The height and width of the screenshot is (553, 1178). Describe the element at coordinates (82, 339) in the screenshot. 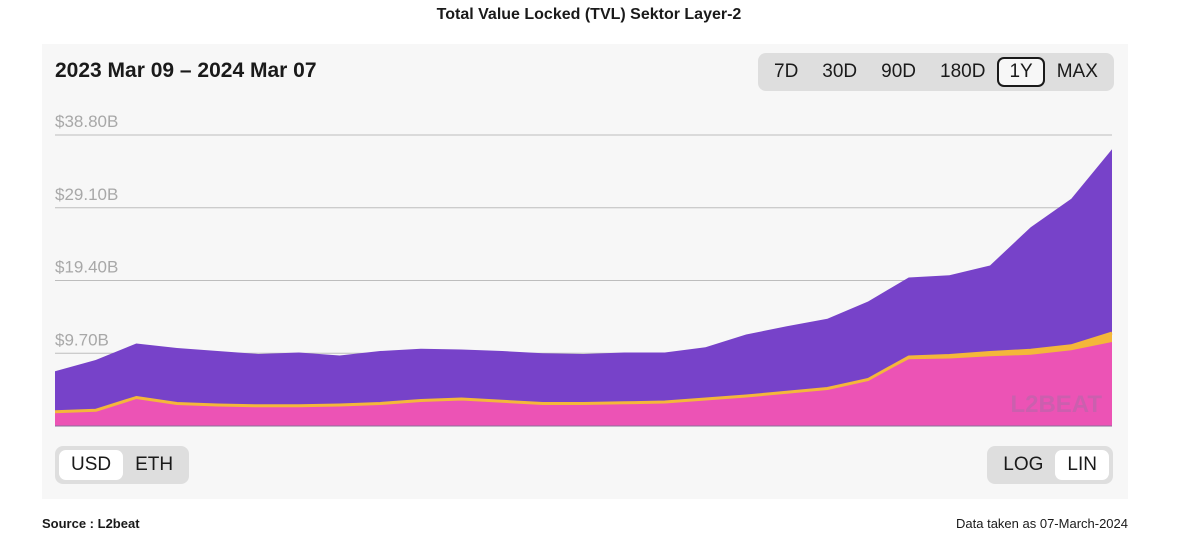

I see `y-tick-label: $9.70B` at that location.